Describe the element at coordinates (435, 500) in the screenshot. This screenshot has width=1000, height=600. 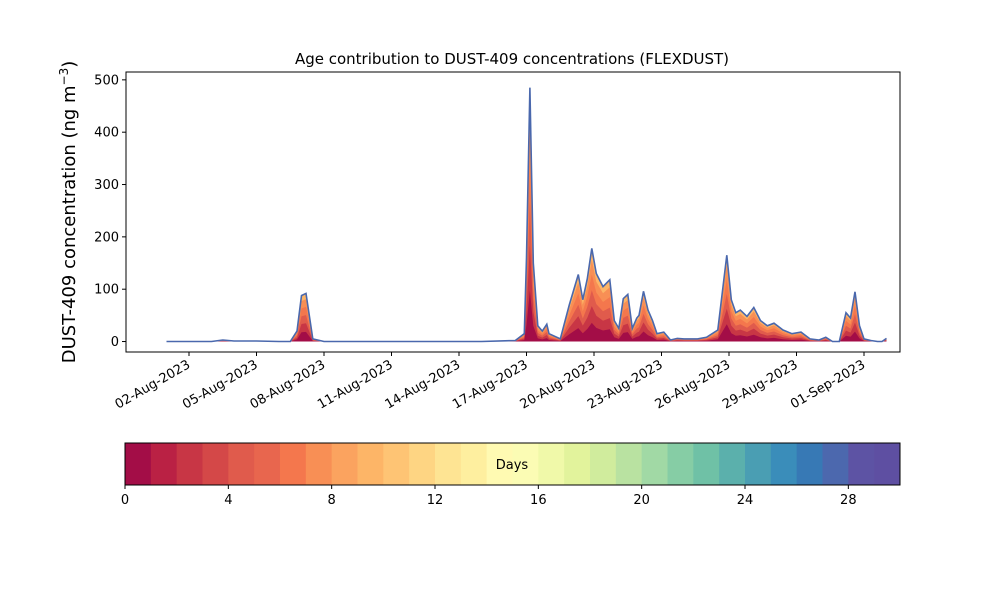
I see `colorbar-tick-label: 12` at that location.